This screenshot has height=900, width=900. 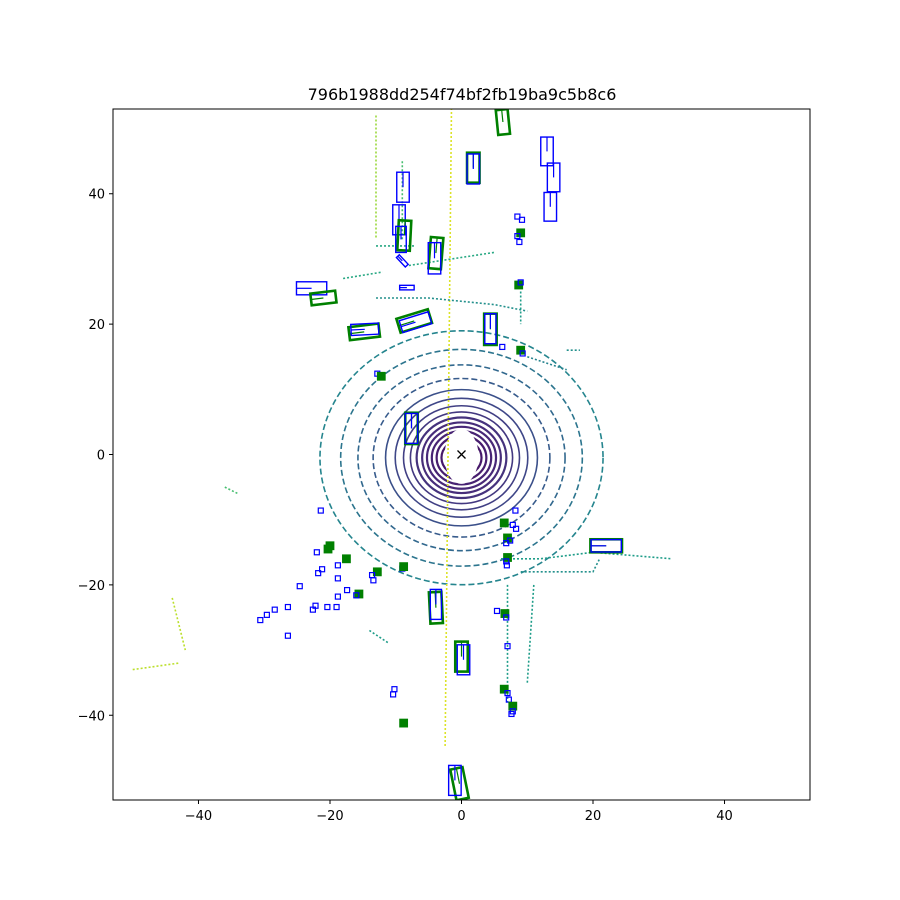 I want to click on x-tick-label: 20, so click(x=593, y=816).